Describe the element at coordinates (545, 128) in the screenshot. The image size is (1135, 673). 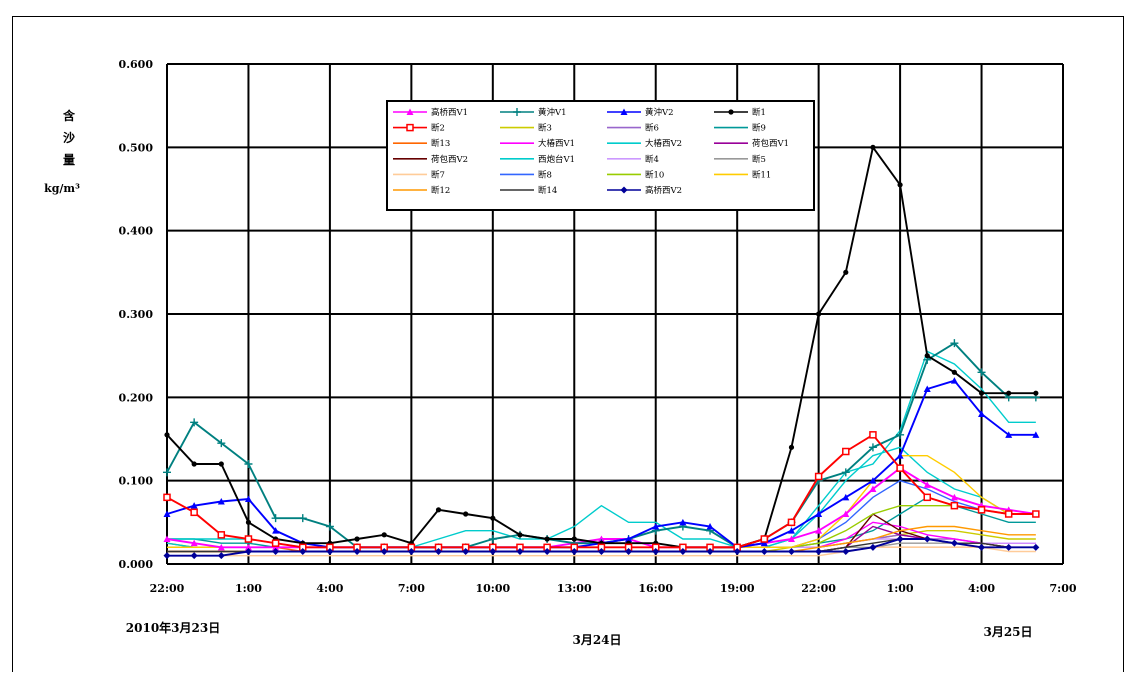
I see `legend-label: 断3` at that location.